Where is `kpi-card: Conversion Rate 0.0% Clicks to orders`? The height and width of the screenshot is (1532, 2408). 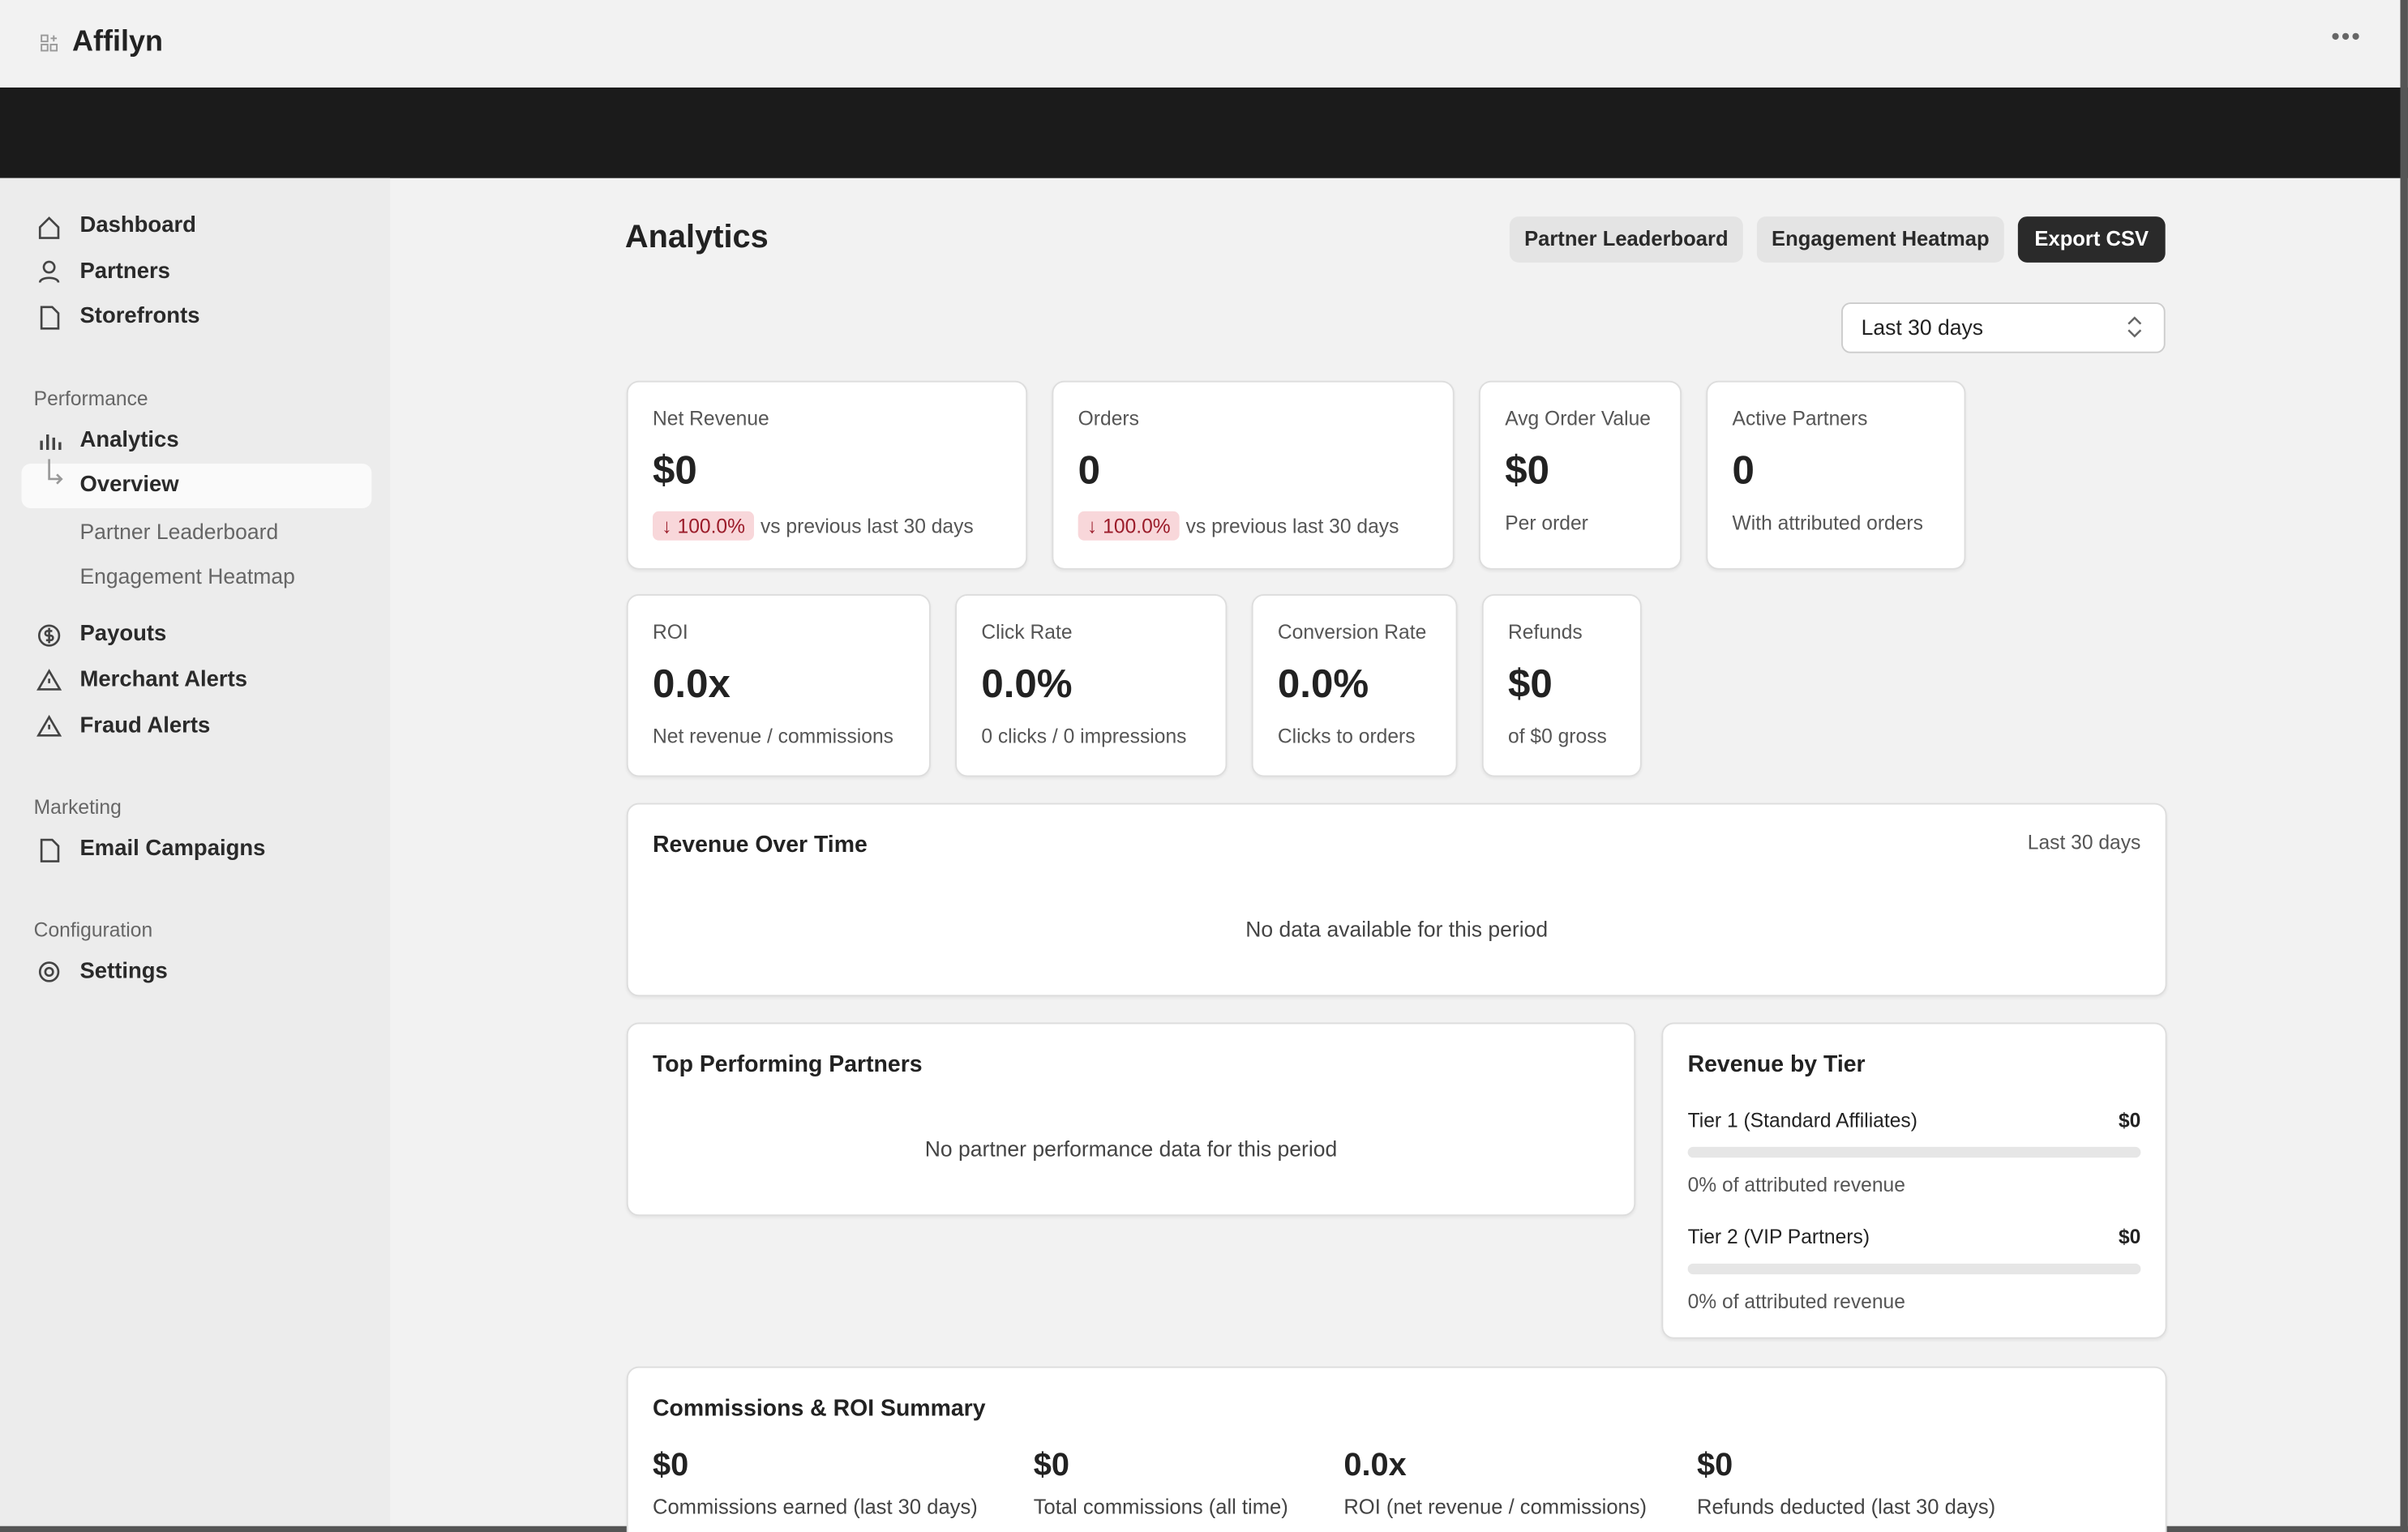 kpi-card: Conversion Rate 0.0% Clicks to orders is located at coordinates (1354, 686).